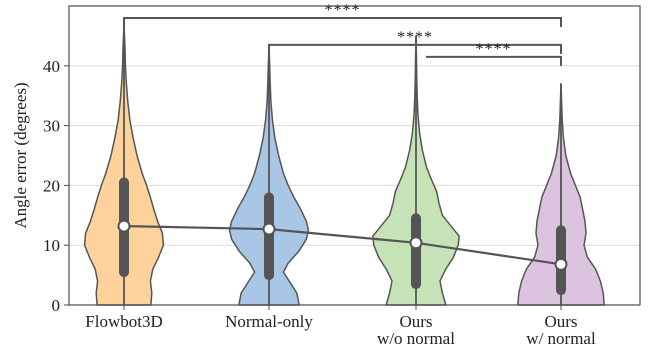  Describe the element at coordinates (561, 338) in the screenshot. I see `x-tick-label: w/ normal` at that location.